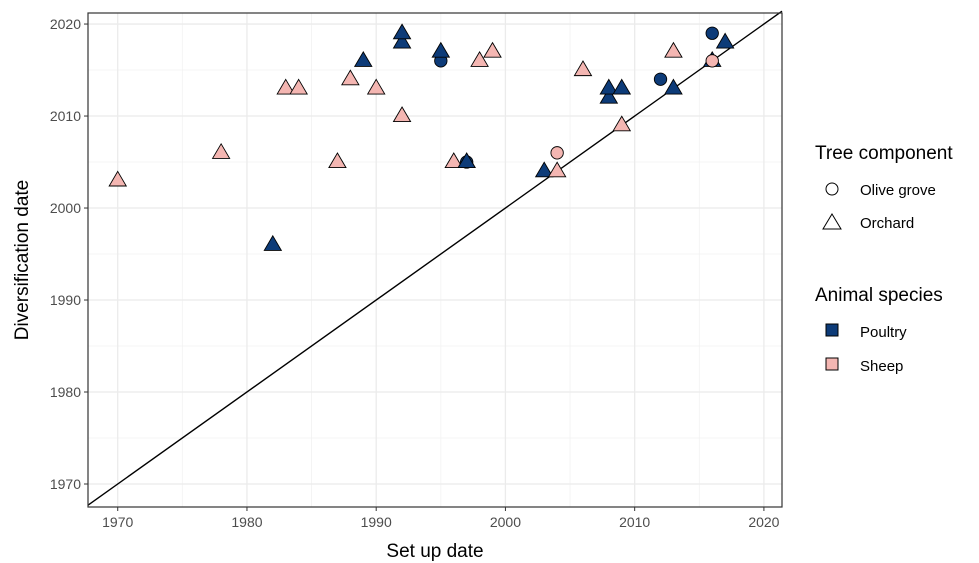  What do you see at coordinates (65, 24) in the screenshot?
I see `y-tick-label: 2020` at bounding box center [65, 24].